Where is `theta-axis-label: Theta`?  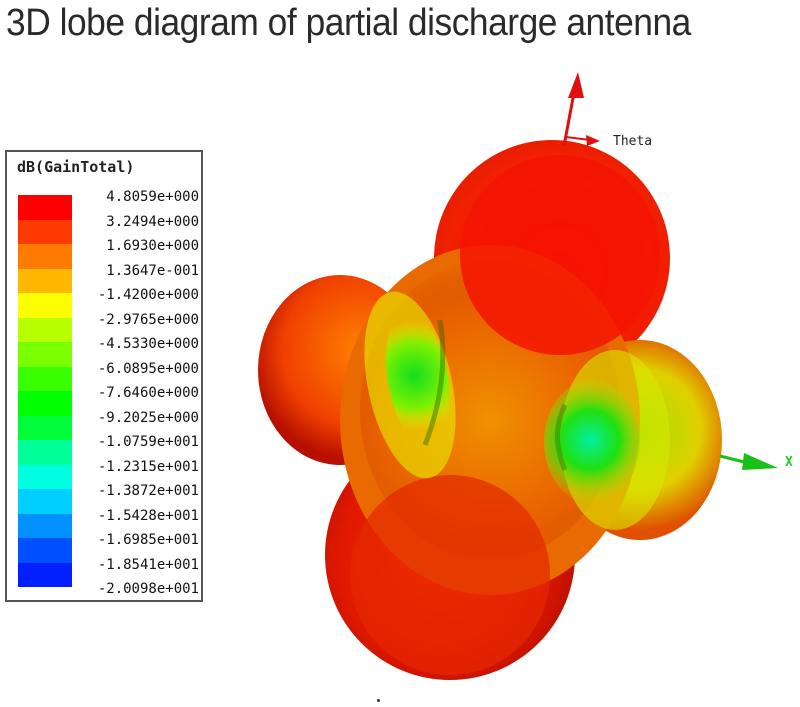
theta-axis-label: Theta is located at coordinates (633, 141).